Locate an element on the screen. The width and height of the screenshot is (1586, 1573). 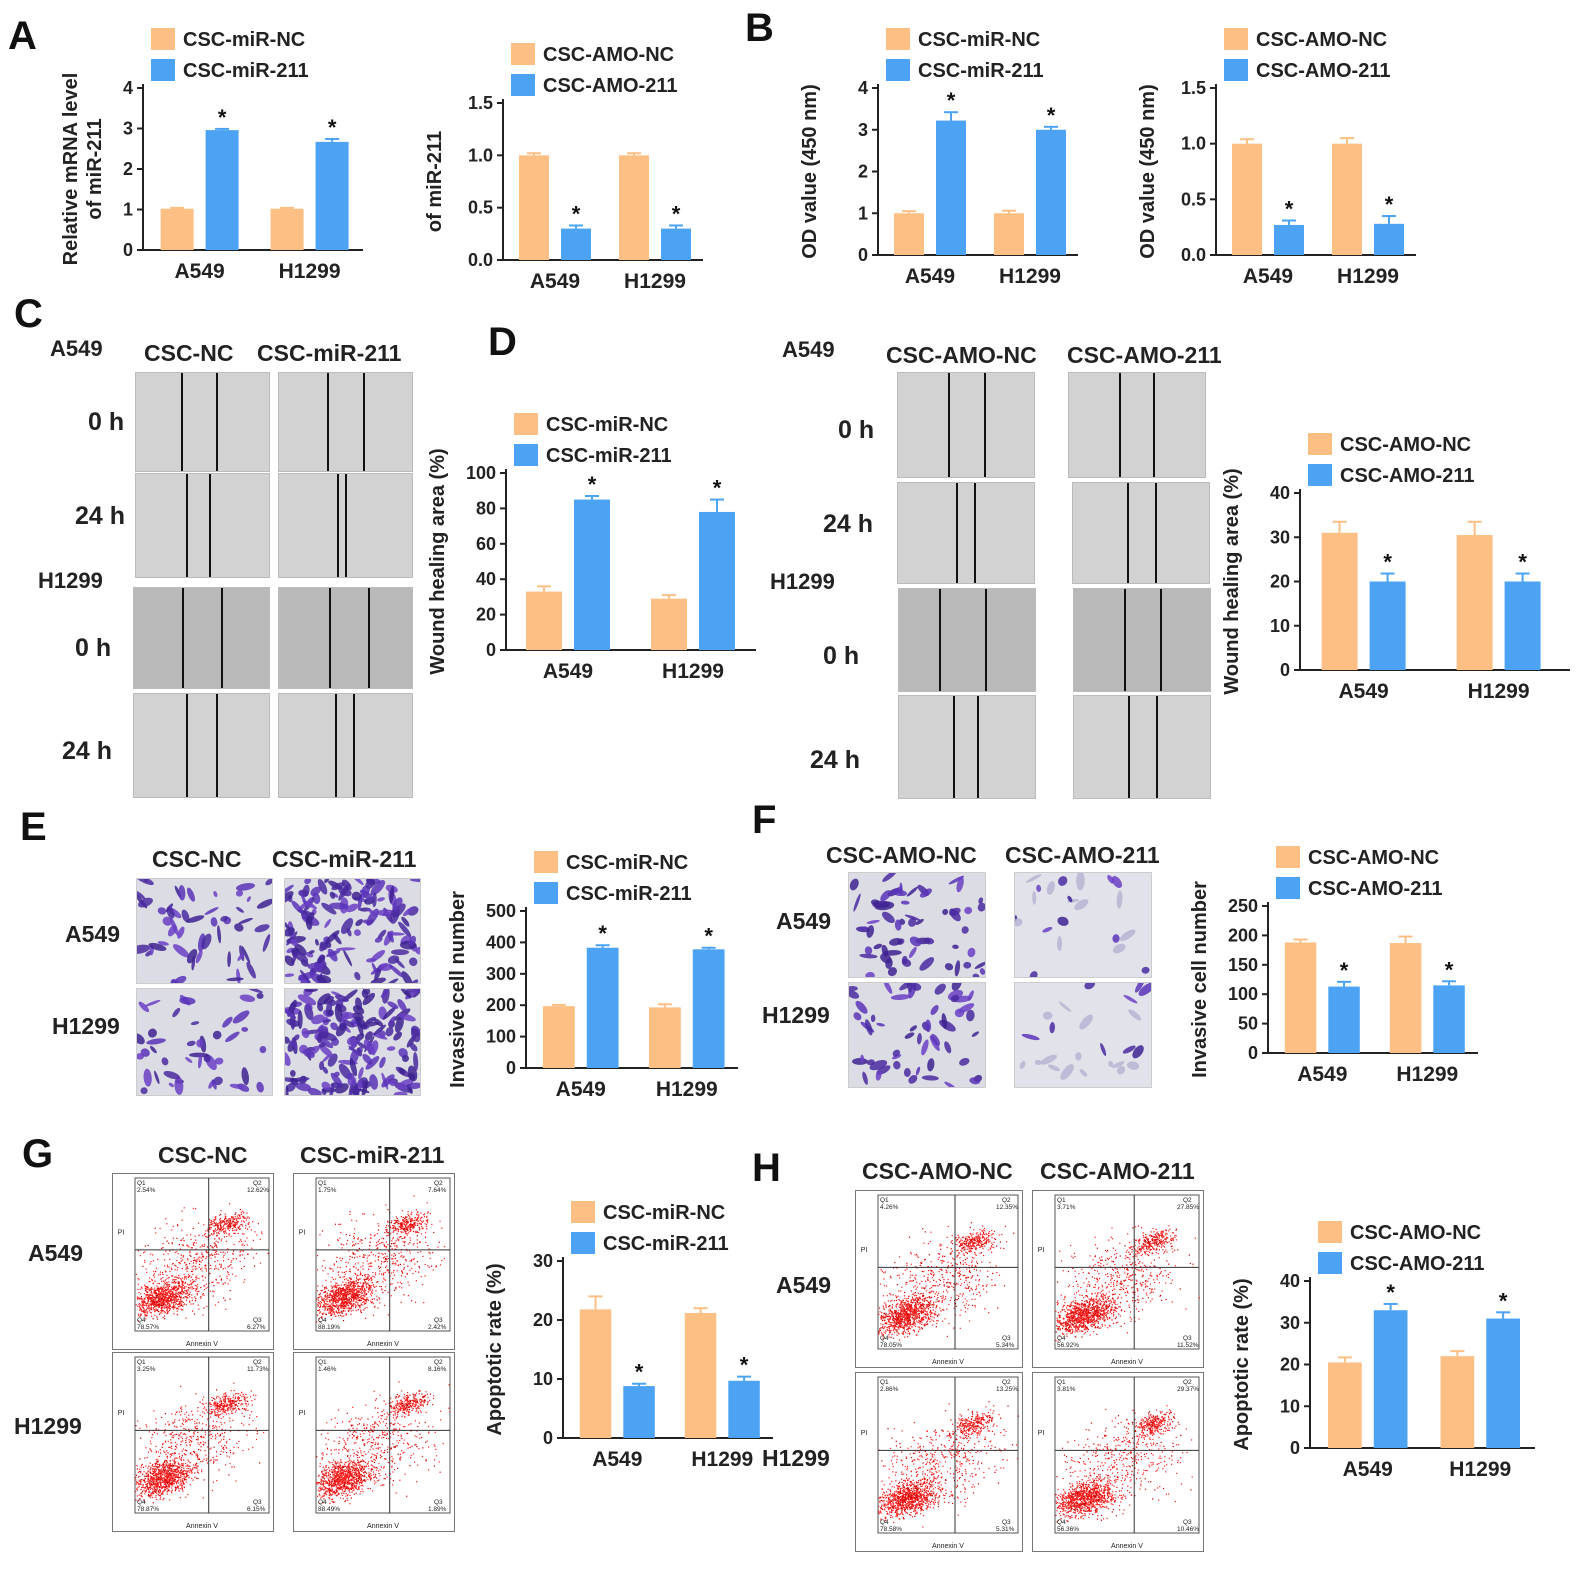
y-tick-label: 200 is located at coordinates (501, 1005).